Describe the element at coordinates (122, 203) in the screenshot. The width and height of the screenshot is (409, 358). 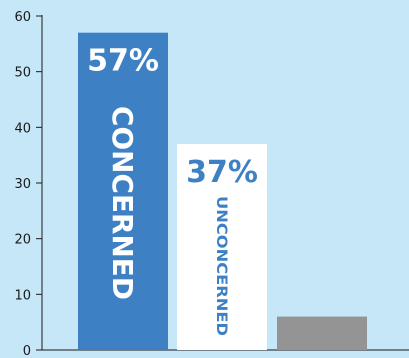
I see `bar-category-label: CONCERNED` at that location.